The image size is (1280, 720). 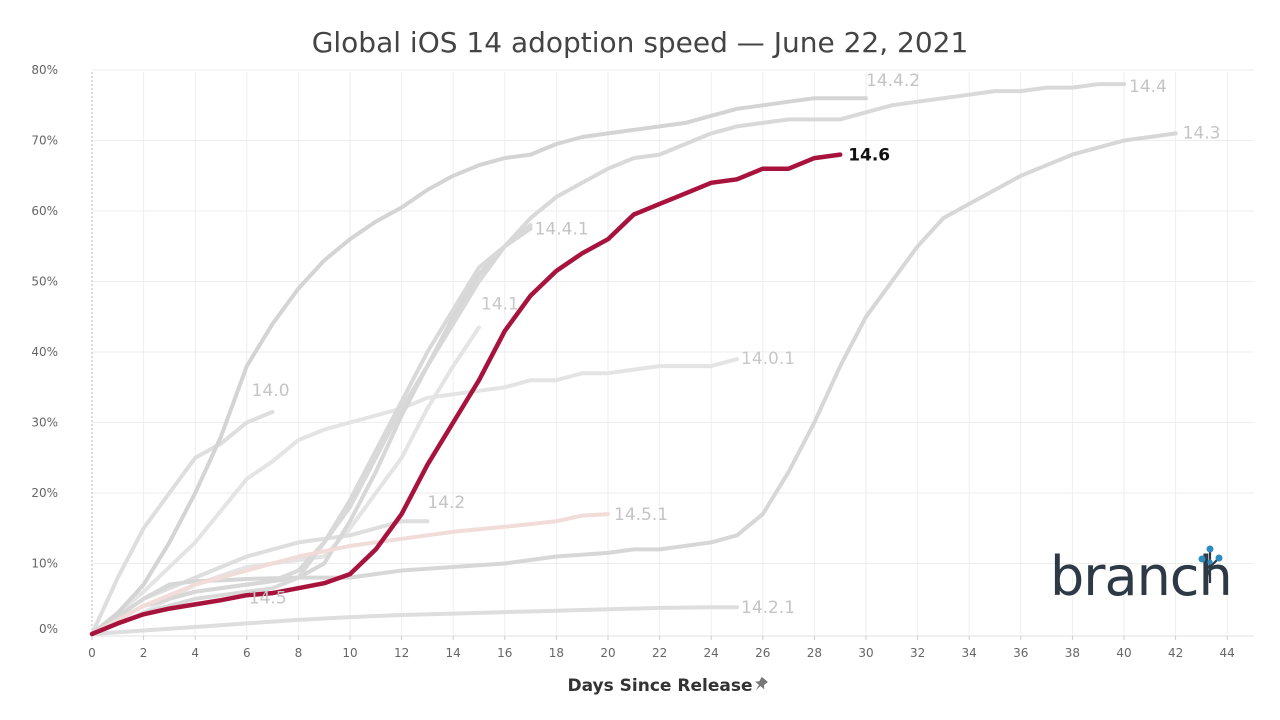 I want to click on series-label-14-5: 14.5, so click(x=268, y=599).